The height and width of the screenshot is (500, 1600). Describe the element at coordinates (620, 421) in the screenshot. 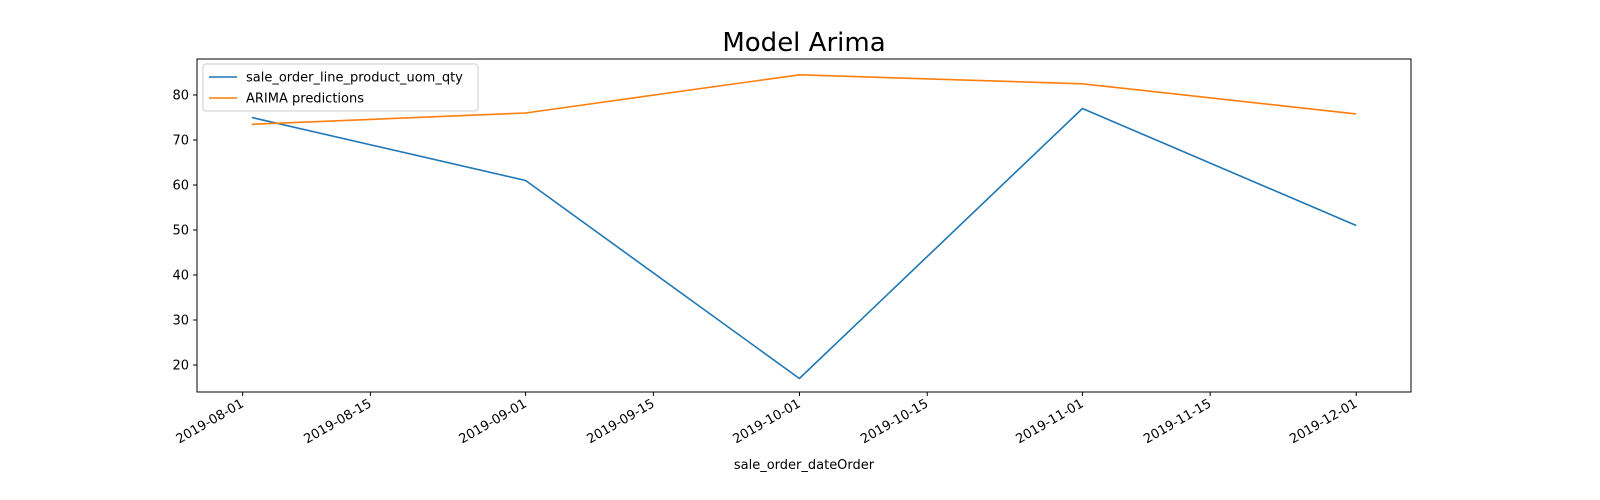

I see `x-tick-label: 2019-09-15` at that location.